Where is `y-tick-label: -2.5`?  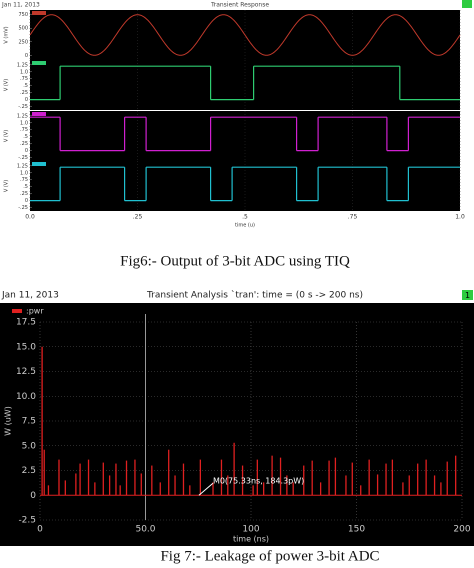 y-tick-label: -2.5 is located at coordinates (27, 521).